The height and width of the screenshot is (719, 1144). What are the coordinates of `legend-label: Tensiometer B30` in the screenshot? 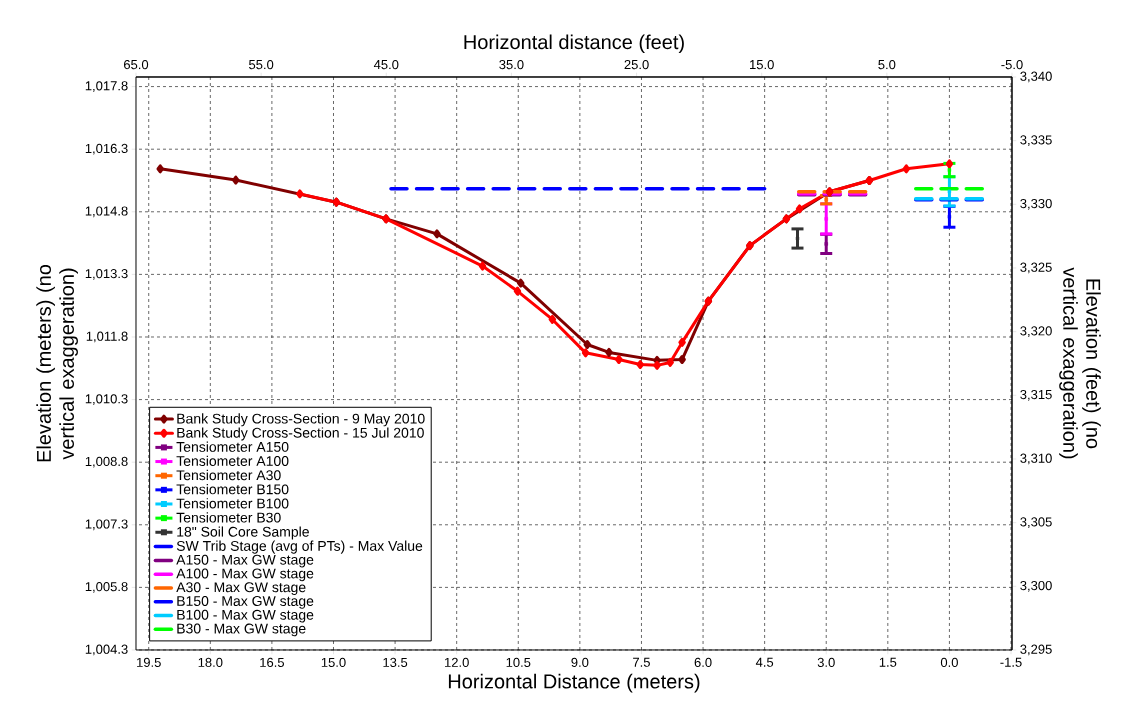 It's located at (228, 517).